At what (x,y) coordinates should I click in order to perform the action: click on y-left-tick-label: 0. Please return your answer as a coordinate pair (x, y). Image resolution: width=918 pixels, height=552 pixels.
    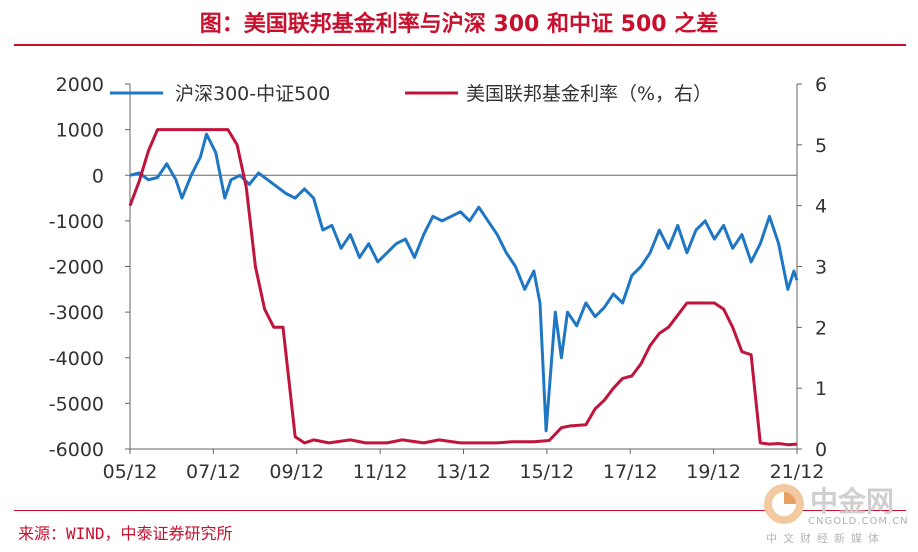
    Looking at the image, I should click on (98, 176).